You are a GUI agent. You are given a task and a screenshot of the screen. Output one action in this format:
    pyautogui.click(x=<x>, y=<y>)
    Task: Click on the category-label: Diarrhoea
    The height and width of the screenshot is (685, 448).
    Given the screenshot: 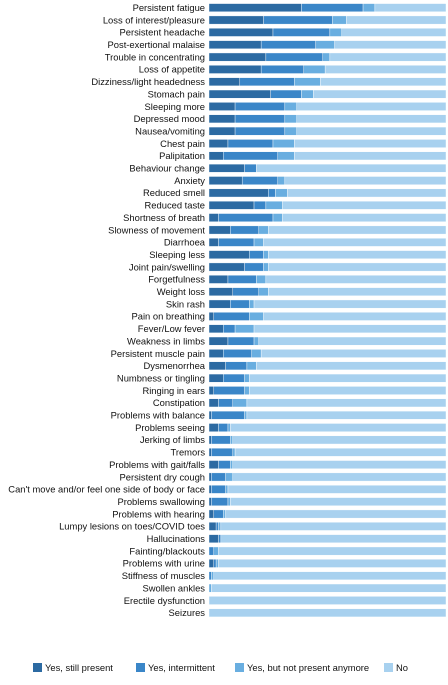 What is the action you would take?
    pyautogui.click(x=185, y=242)
    